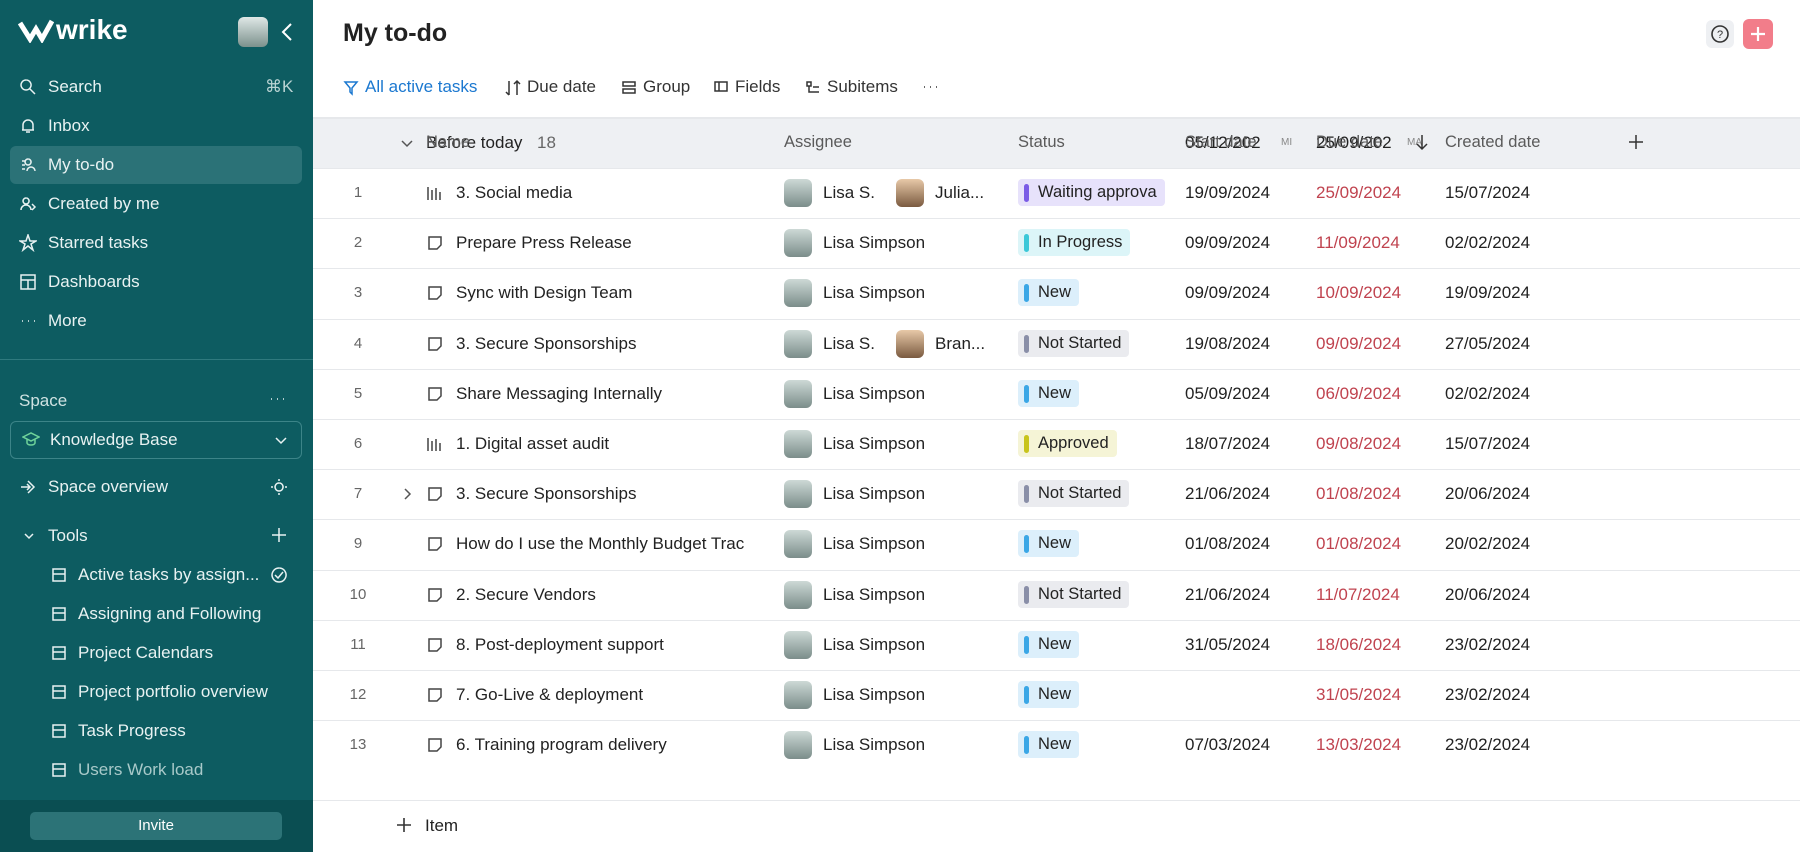  What do you see at coordinates (407, 145) in the screenshot?
I see `group-chevron` at bounding box center [407, 145].